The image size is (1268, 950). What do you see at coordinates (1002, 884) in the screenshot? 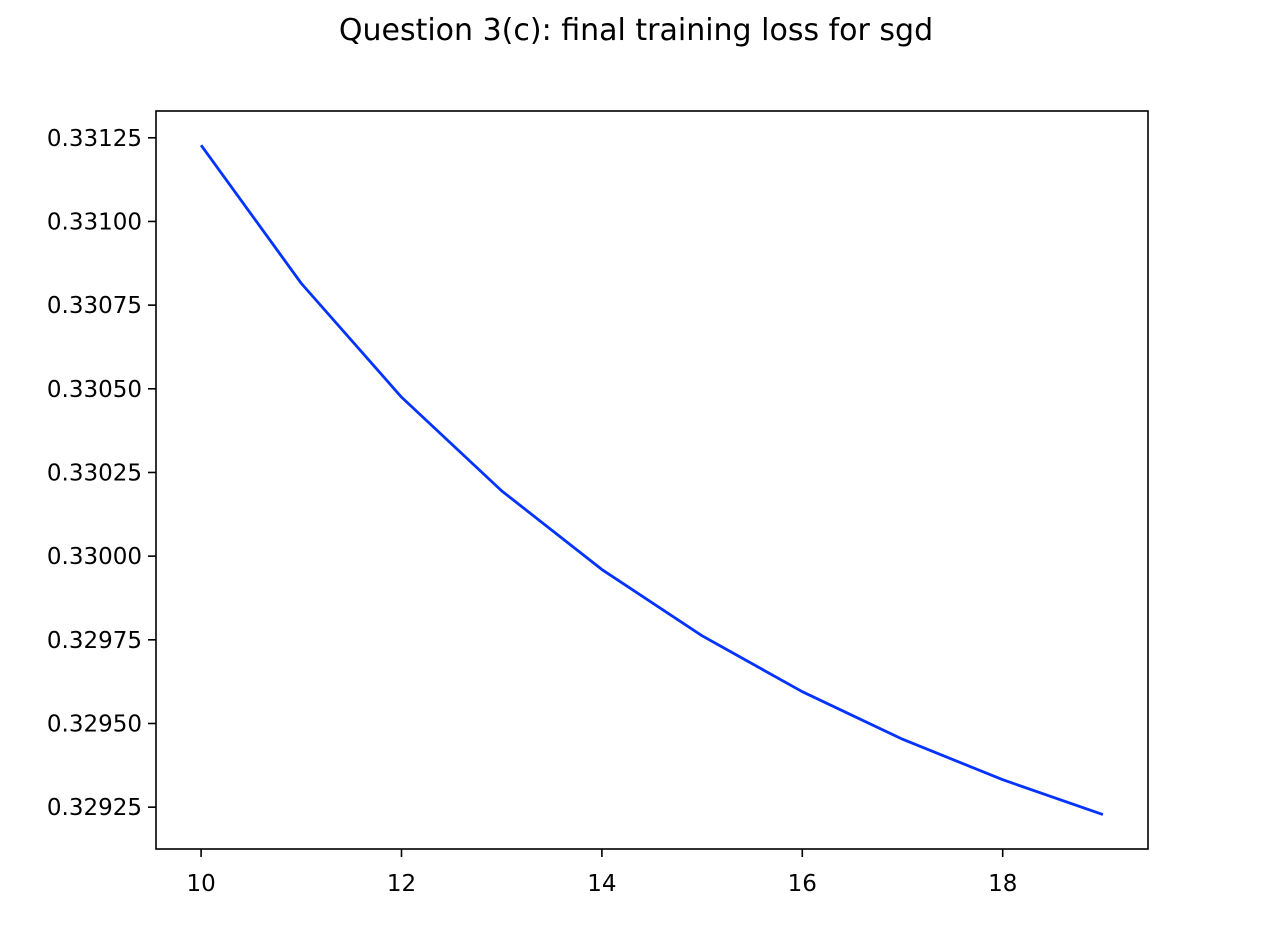
I see `x-tick-label: 18` at bounding box center [1002, 884].